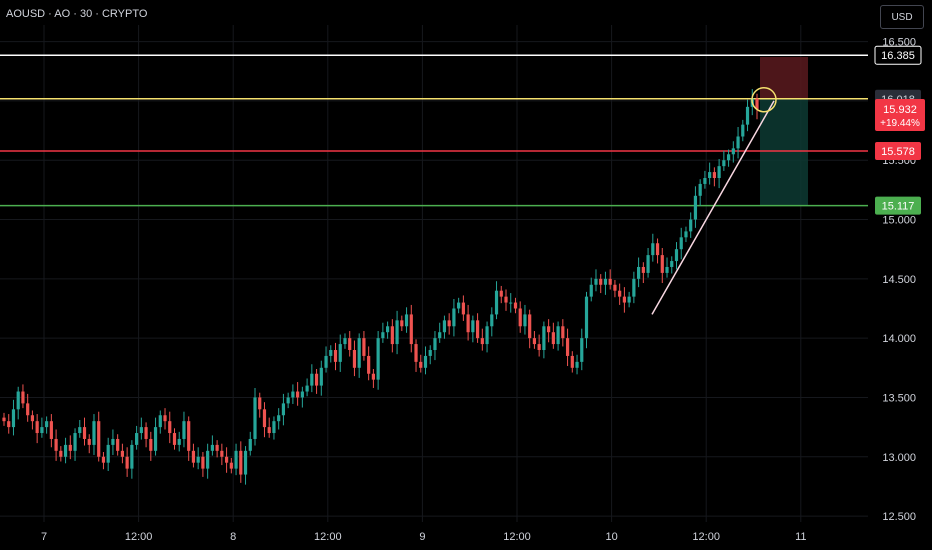  I want to click on red-line-label-bg, so click(898, 150).